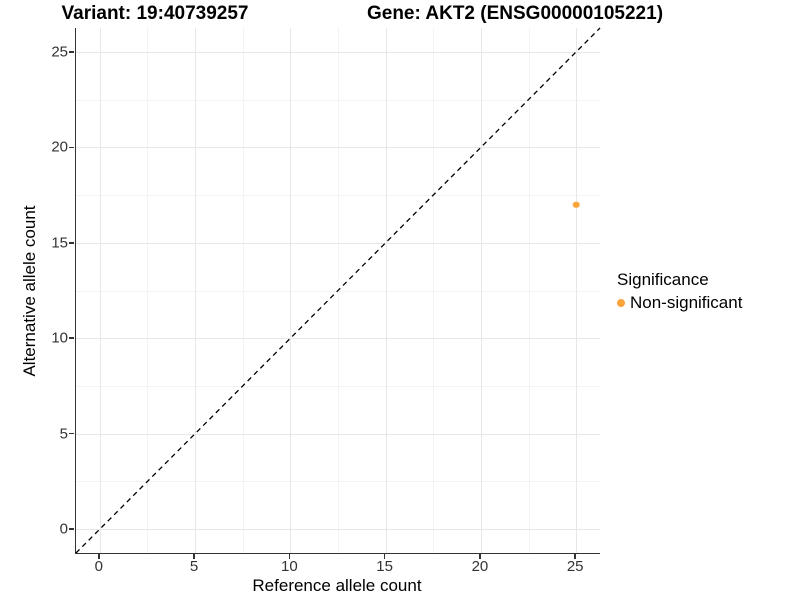 The width and height of the screenshot is (800, 600). What do you see at coordinates (59, 52) in the screenshot?
I see `y-tick-label: 25` at bounding box center [59, 52].